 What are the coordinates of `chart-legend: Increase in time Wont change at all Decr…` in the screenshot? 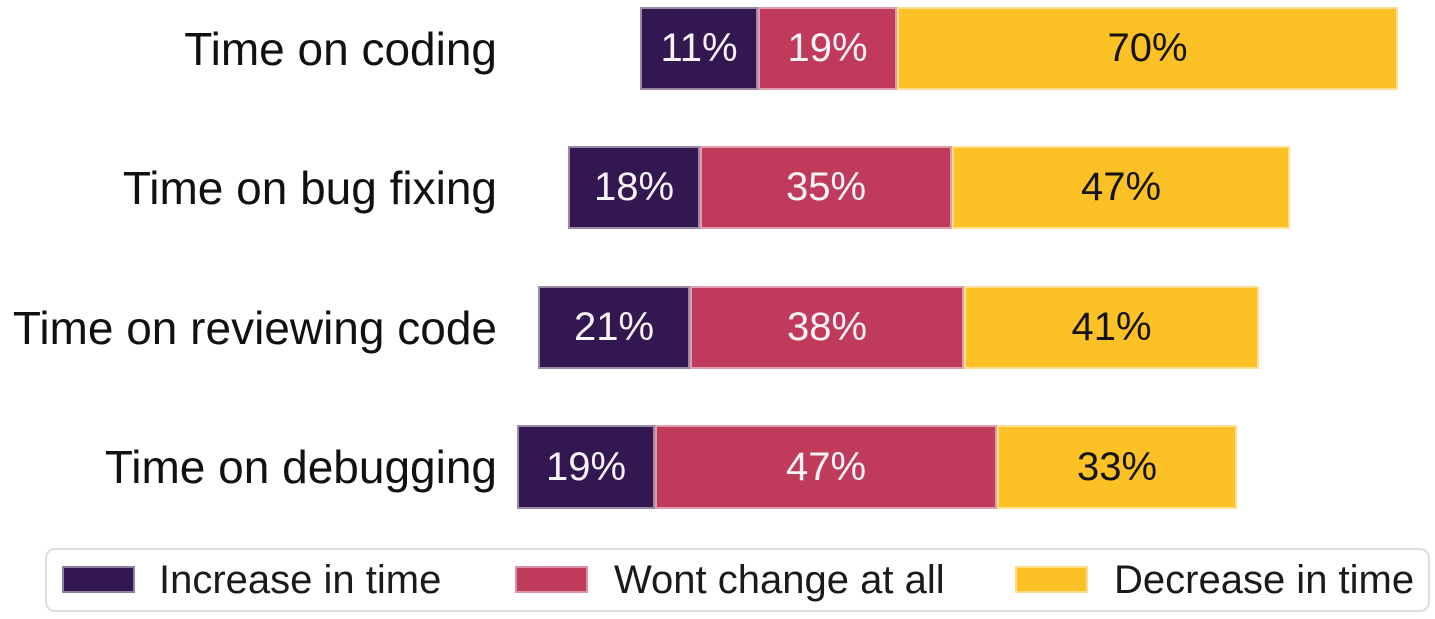 It's located at (737, 580).